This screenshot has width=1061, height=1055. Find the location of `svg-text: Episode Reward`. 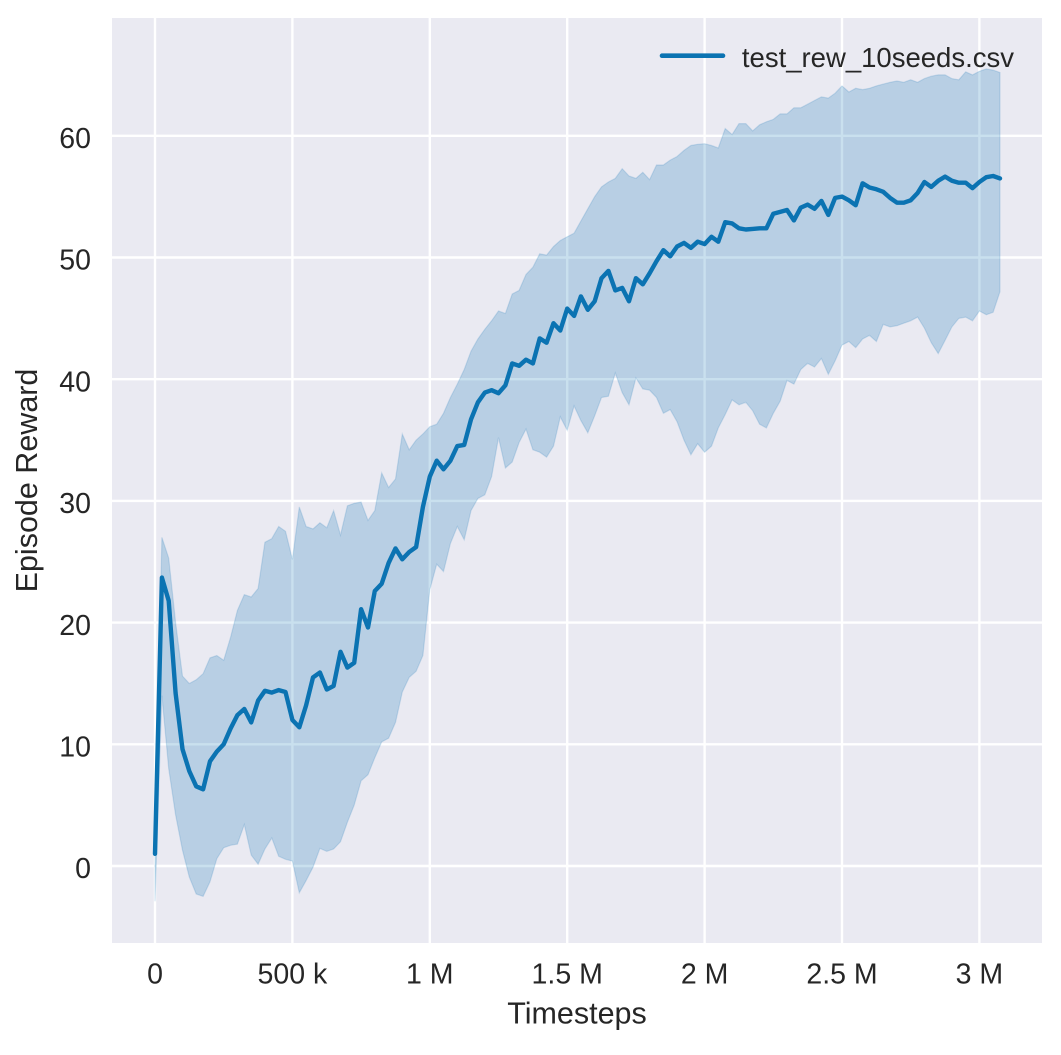

svg-text: Episode Reward is located at coordinates (27, 481).